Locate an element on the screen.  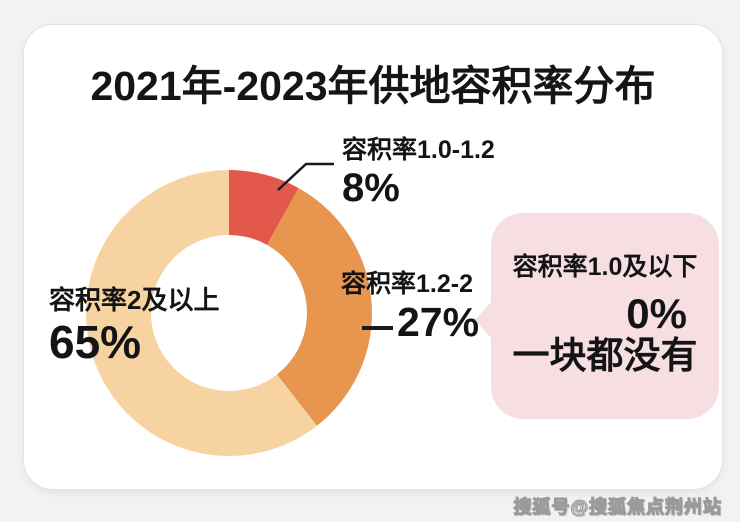
donut-hole is located at coordinates (229, 313).